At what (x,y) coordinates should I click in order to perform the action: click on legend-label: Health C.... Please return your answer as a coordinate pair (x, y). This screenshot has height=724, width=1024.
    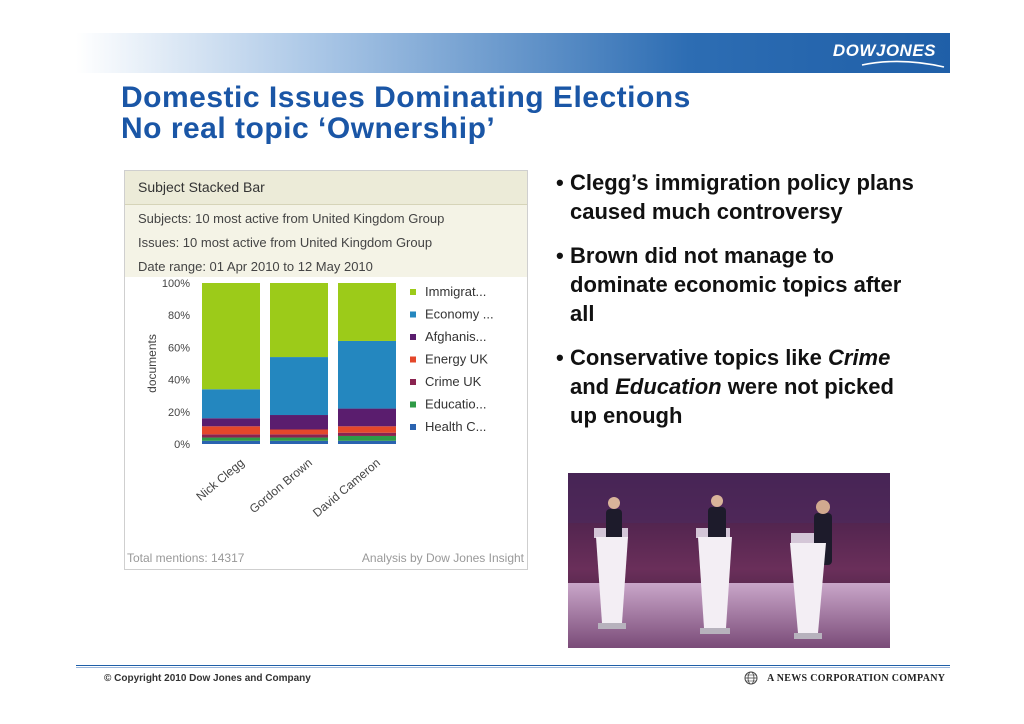
    Looking at the image, I should click on (455, 426).